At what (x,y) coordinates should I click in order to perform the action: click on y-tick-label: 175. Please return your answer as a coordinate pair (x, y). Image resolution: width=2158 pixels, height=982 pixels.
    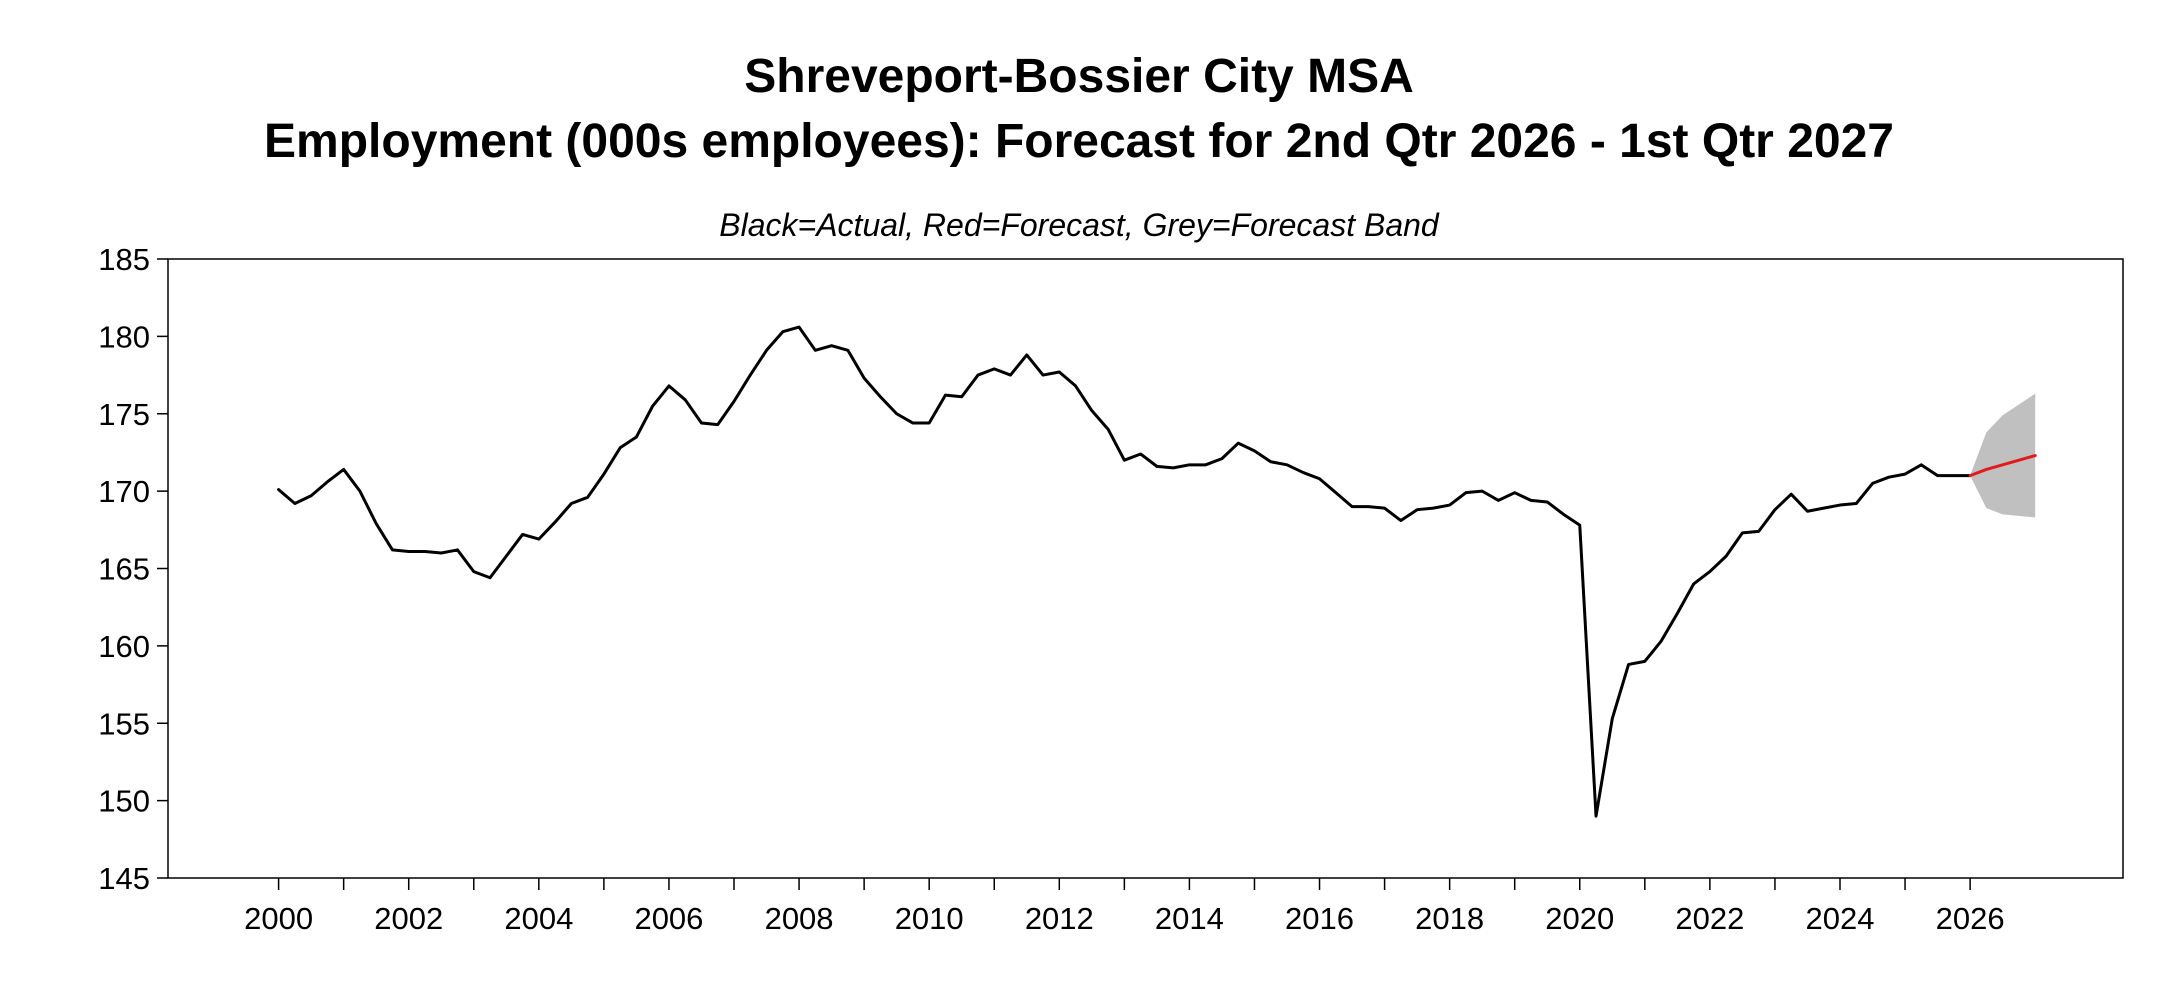
    Looking at the image, I should click on (124, 414).